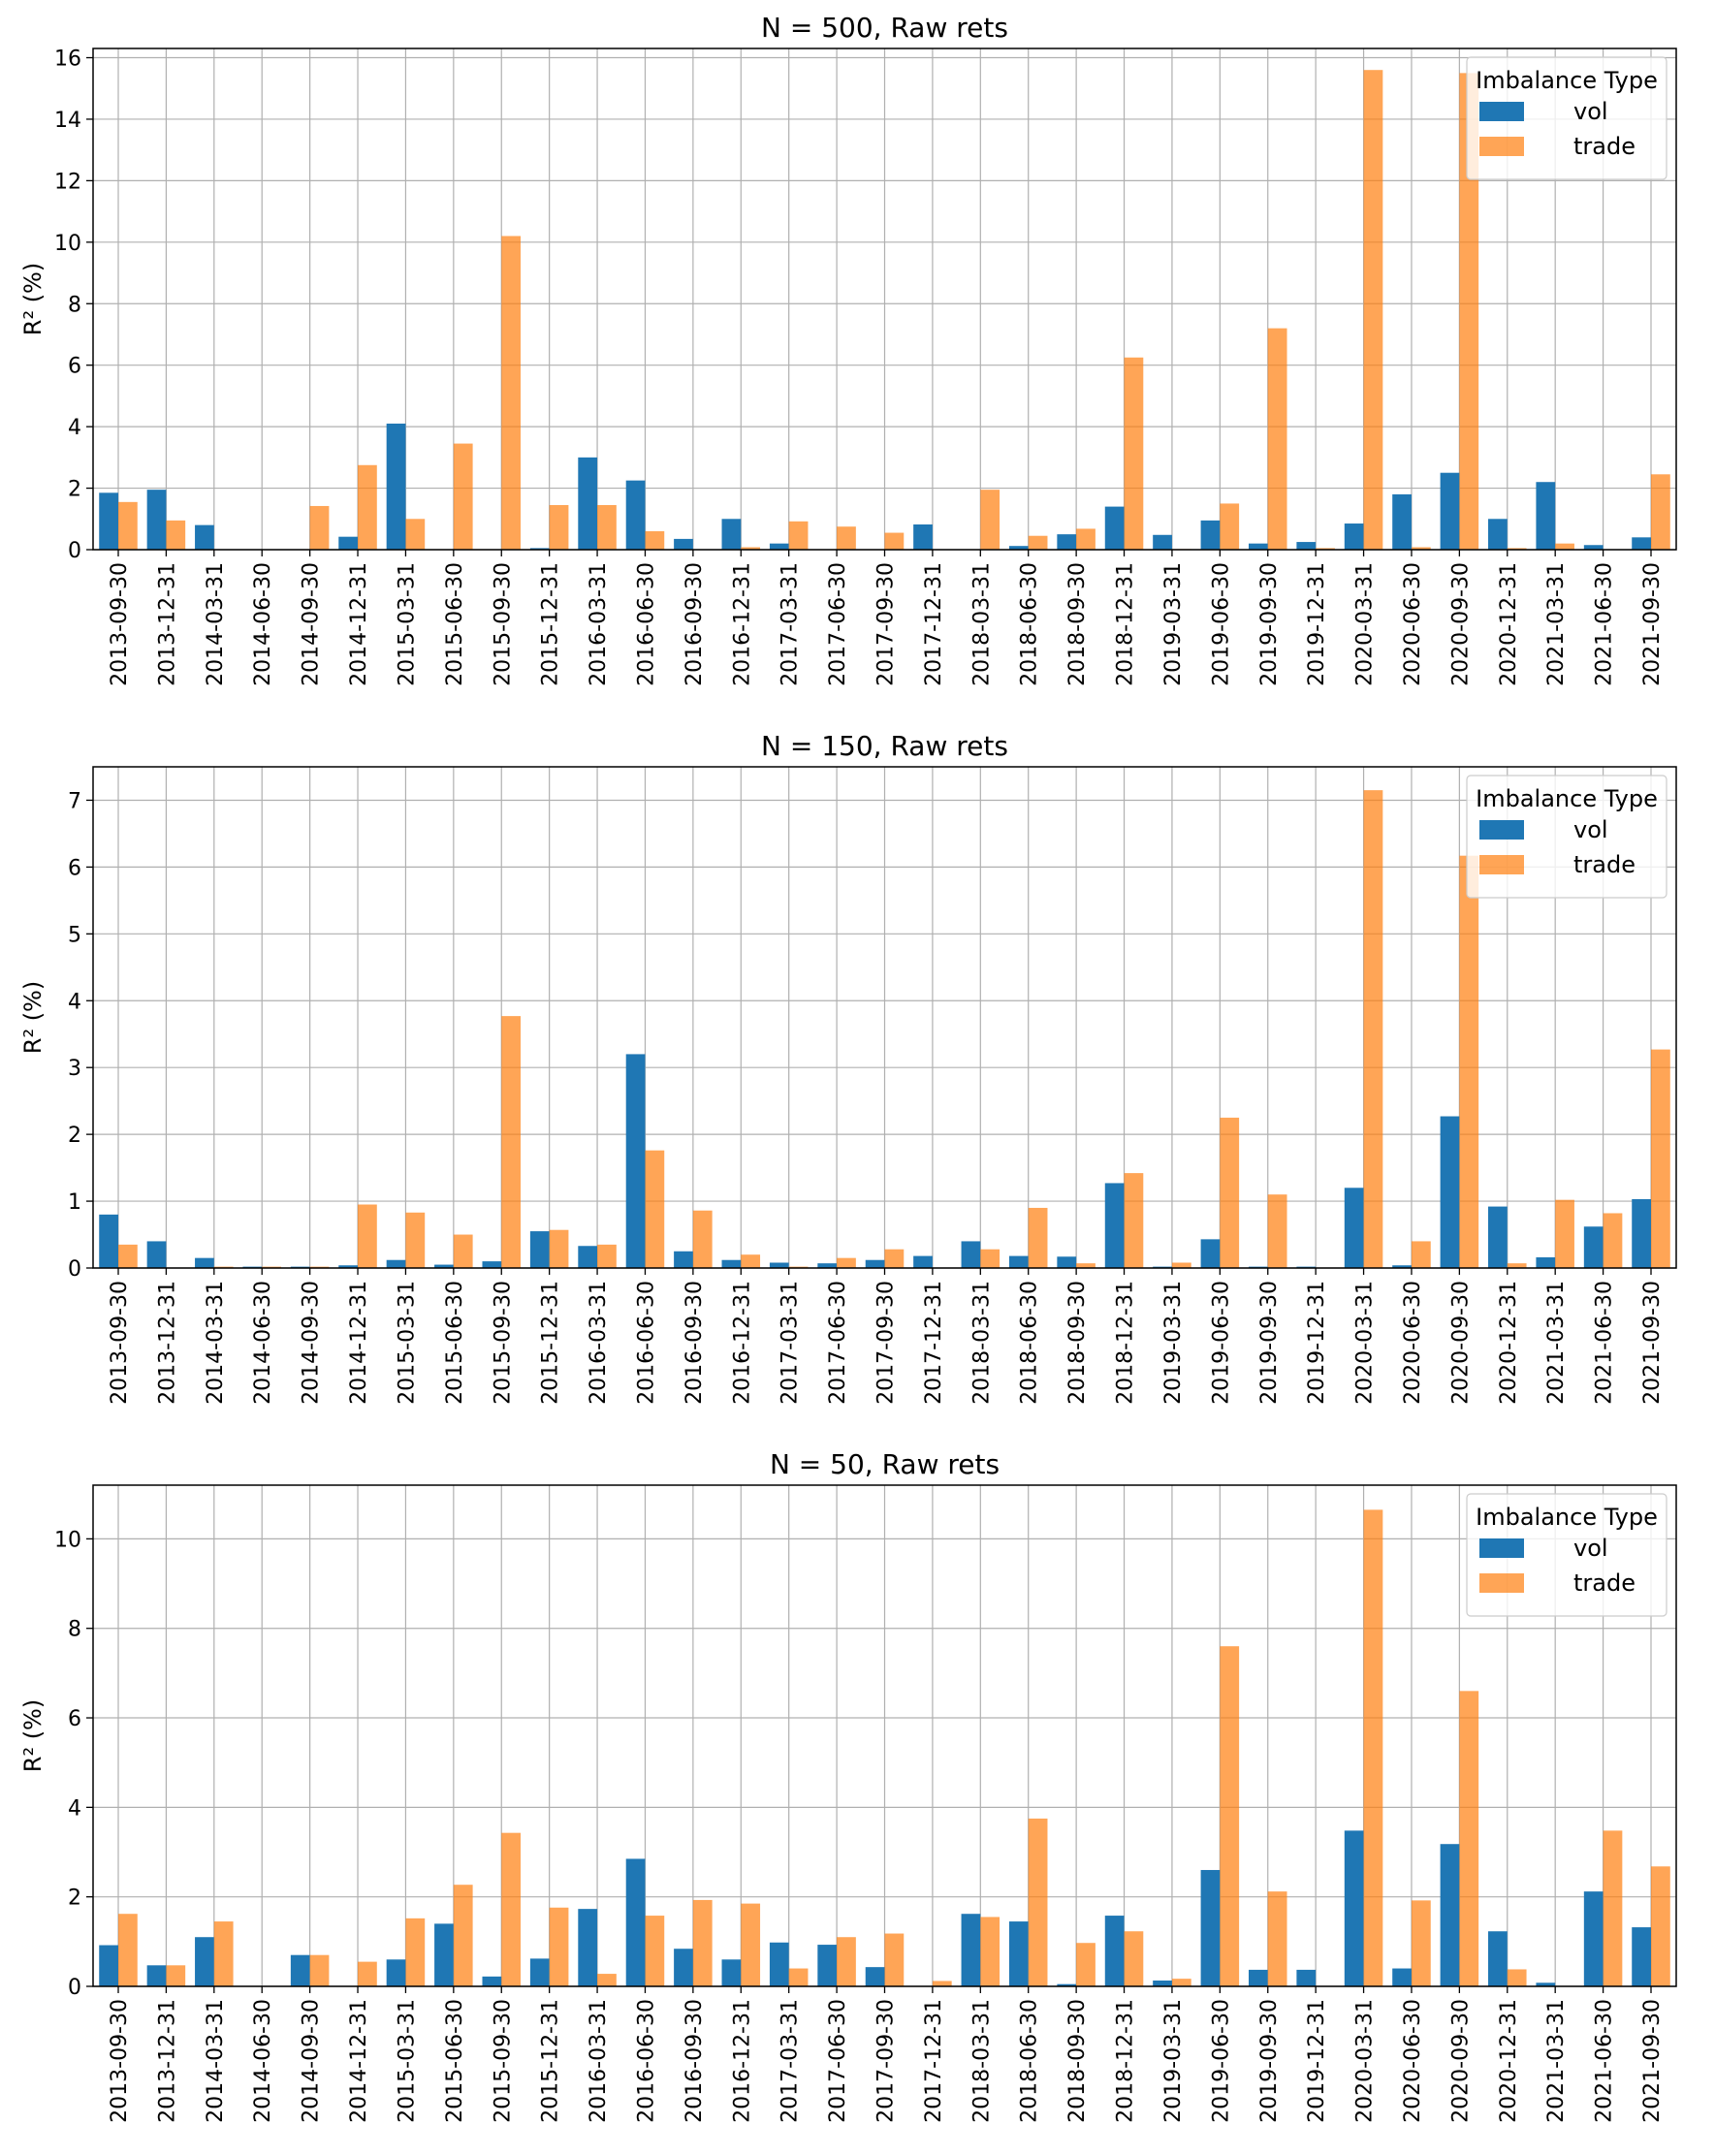 The width and height of the screenshot is (1715, 2156). I want to click on x-tick-label: 2014-03-31, so click(216, 2061).